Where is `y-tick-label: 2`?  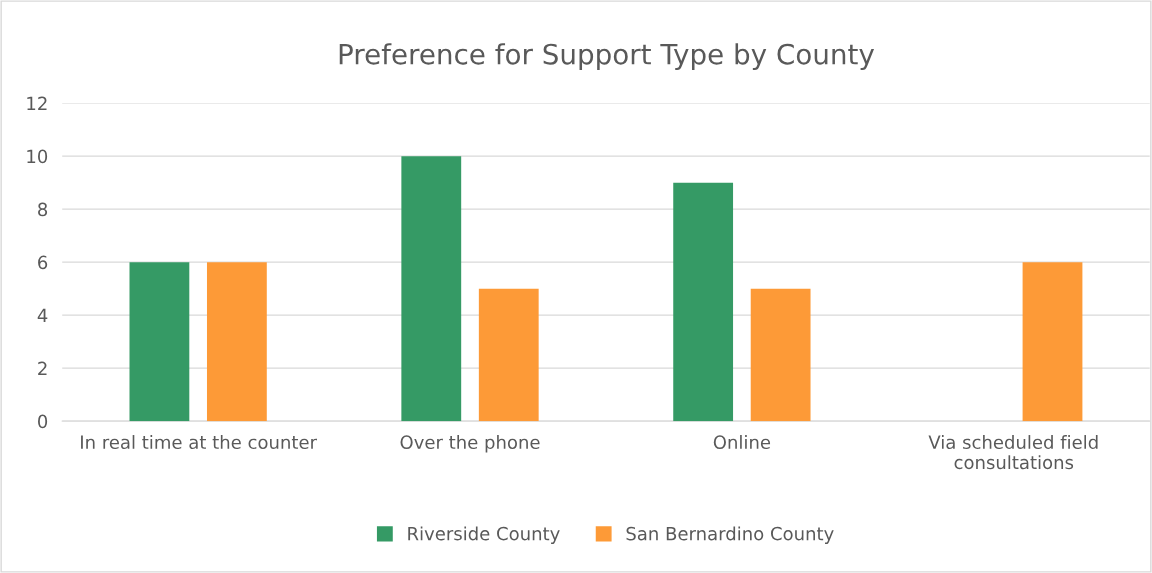
y-tick-label: 2 is located at coordinates (42, 368).